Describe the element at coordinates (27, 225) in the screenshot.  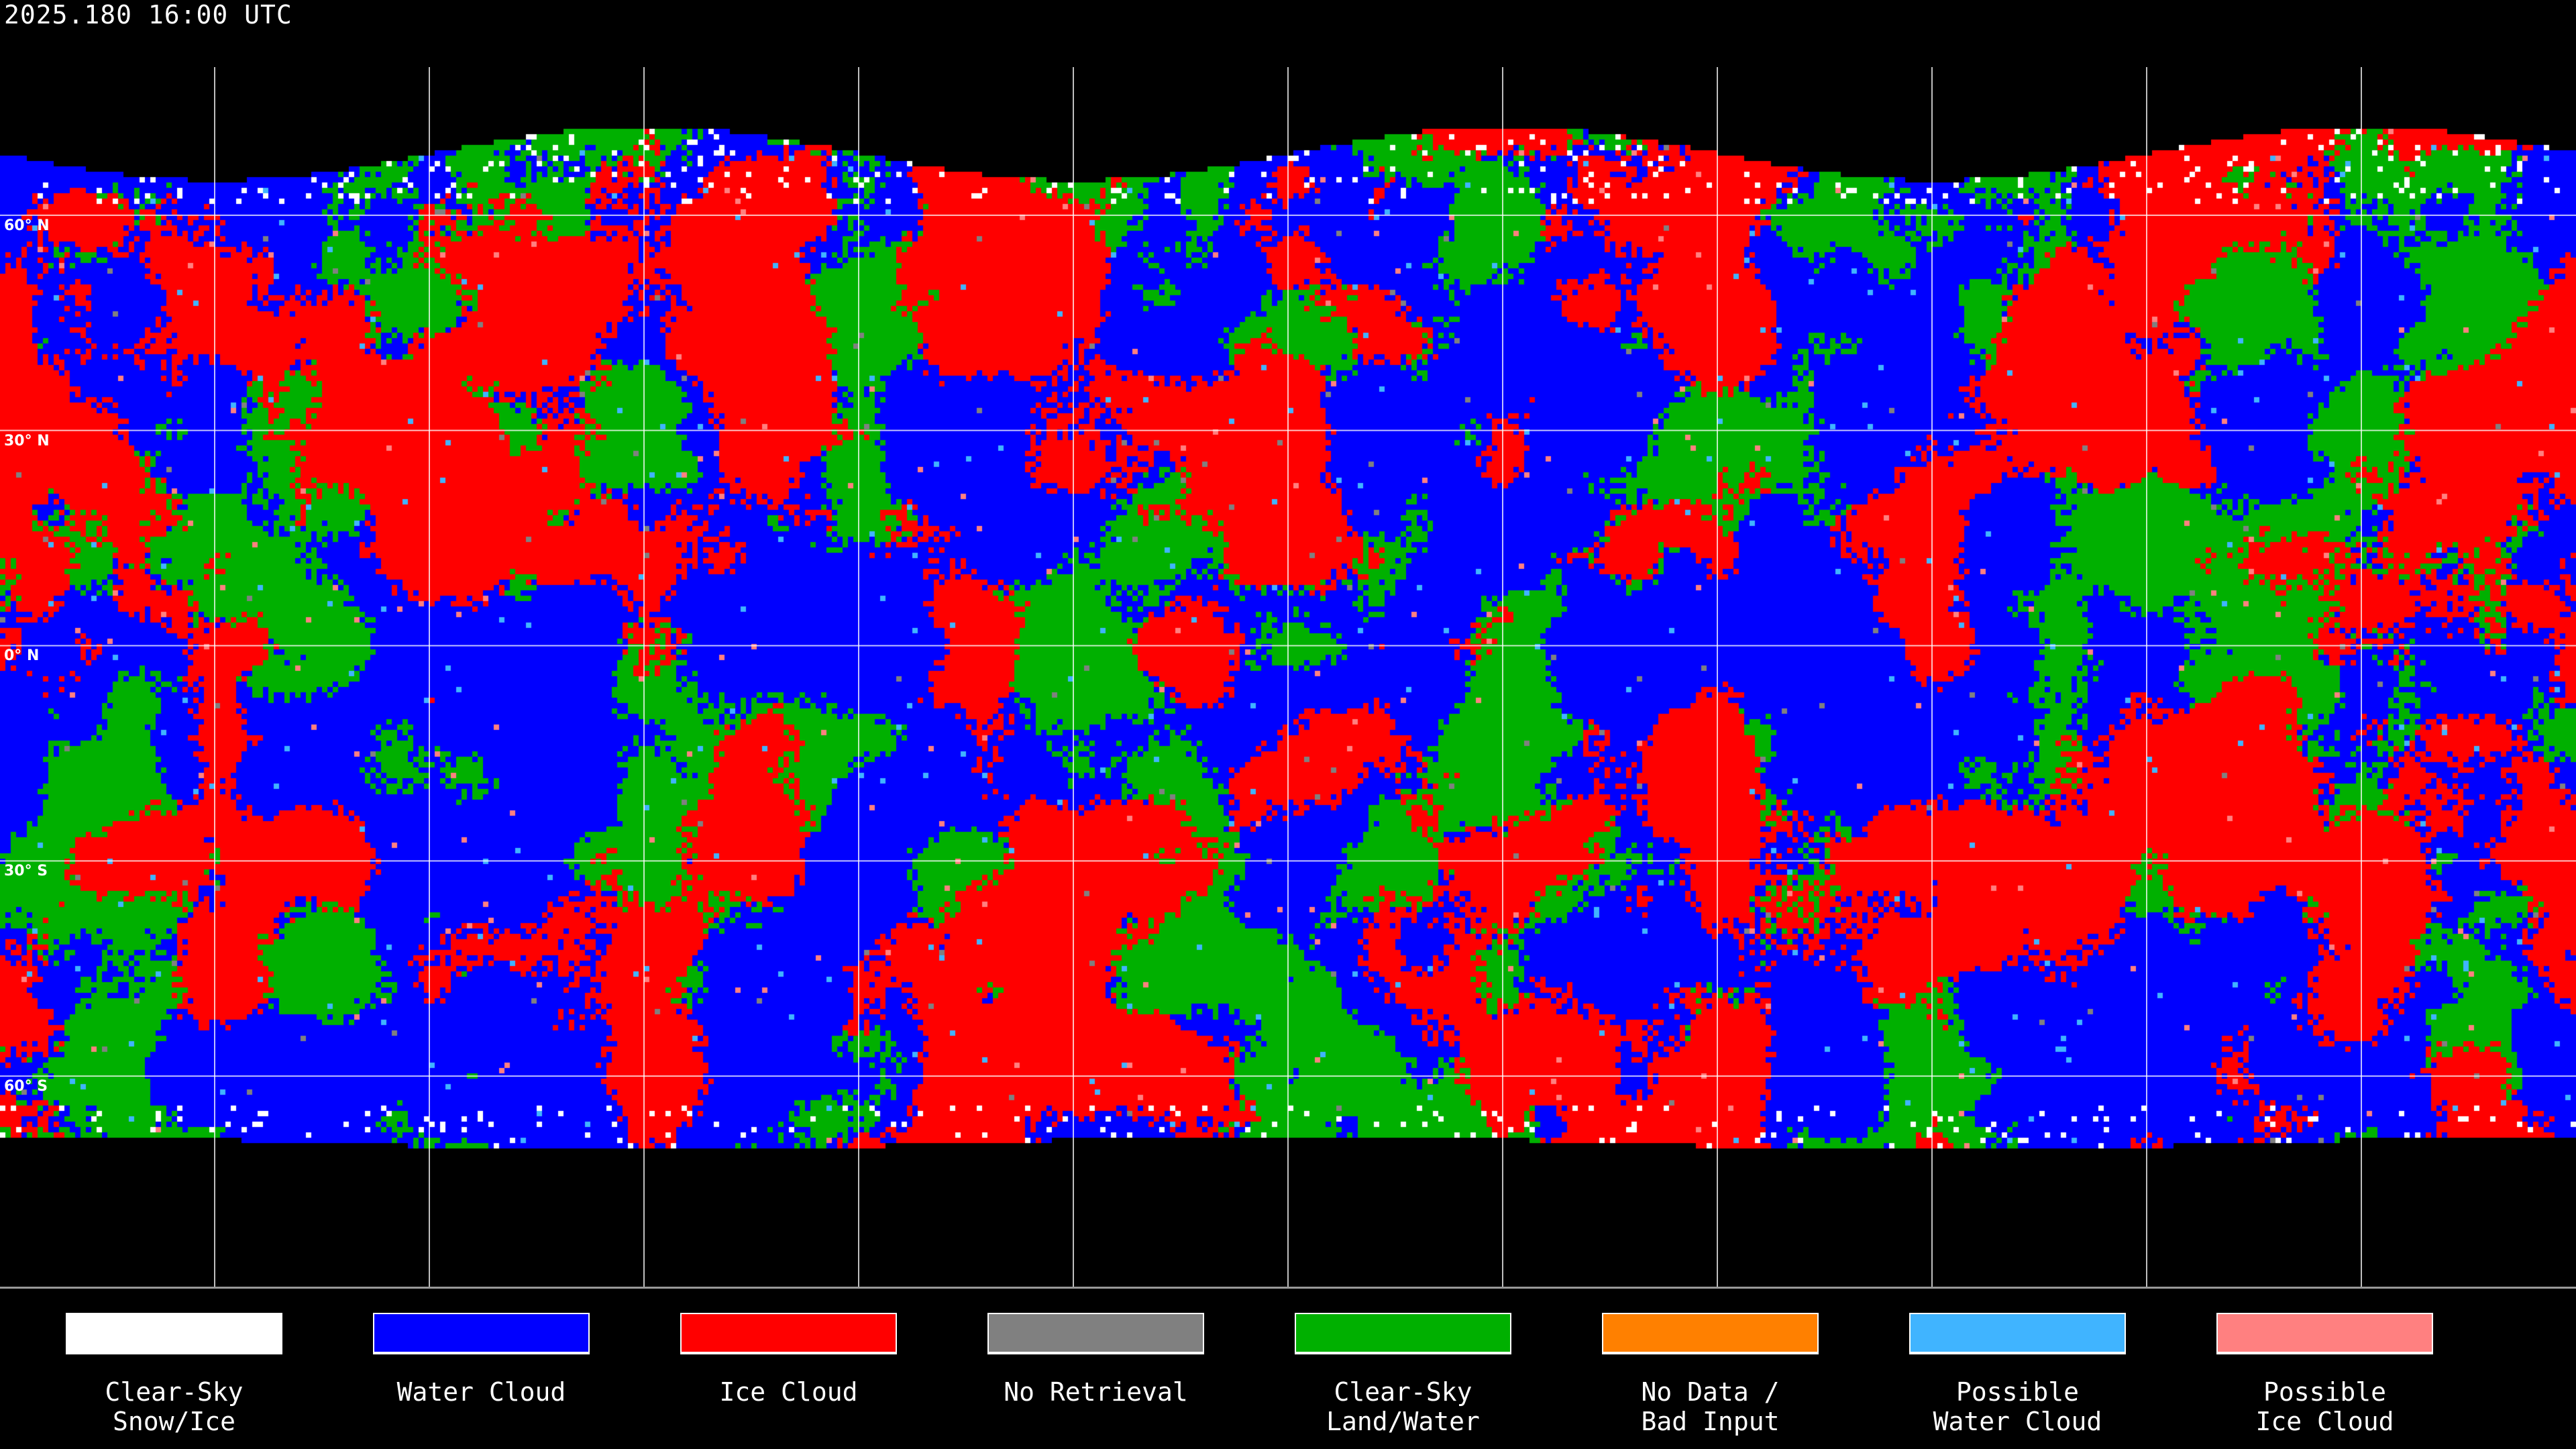
I see `lat-label-60n: 60° N` at that location.